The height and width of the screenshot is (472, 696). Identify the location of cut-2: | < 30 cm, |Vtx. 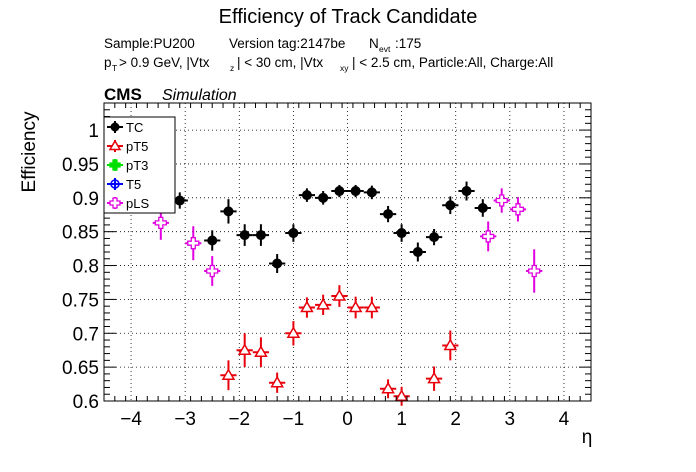
(280, 62).